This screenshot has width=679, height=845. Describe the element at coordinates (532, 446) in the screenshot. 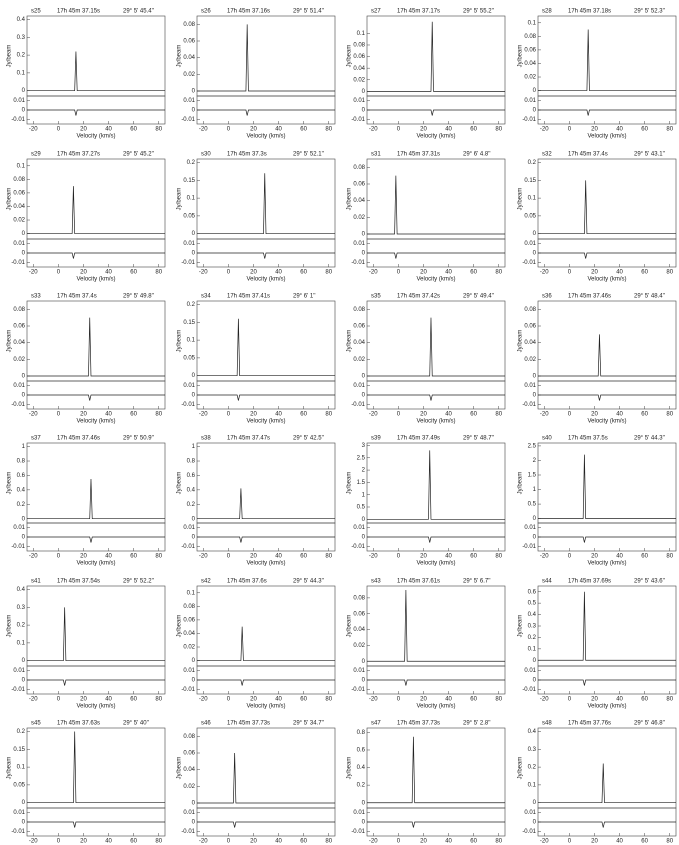

I see `y-tick-label: 2.5` at that location.